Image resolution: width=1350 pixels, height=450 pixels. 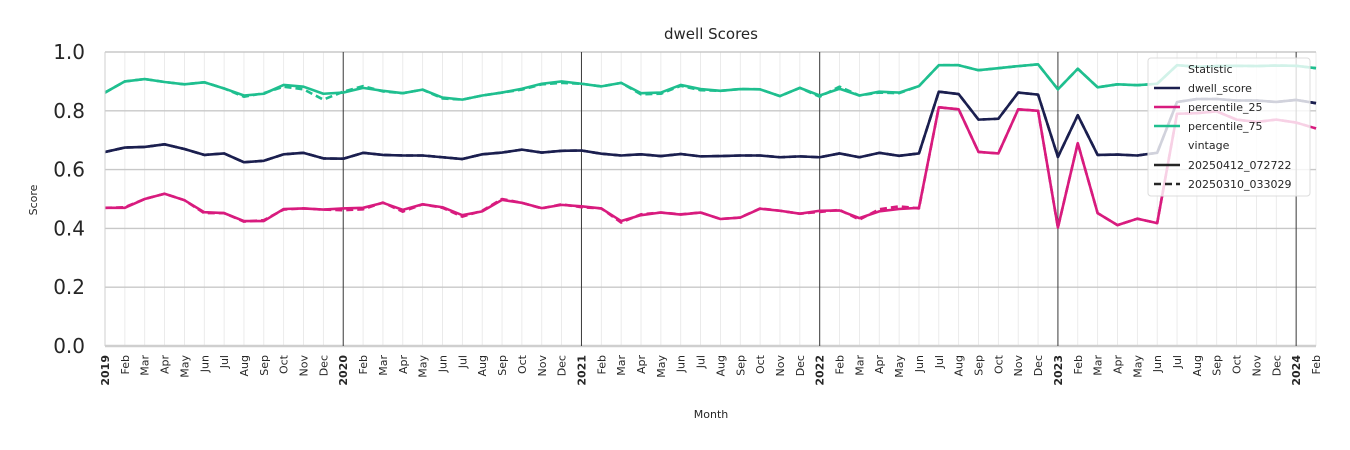 I want to click on y-tick-label: 0.0, so click(x=69, y=346).